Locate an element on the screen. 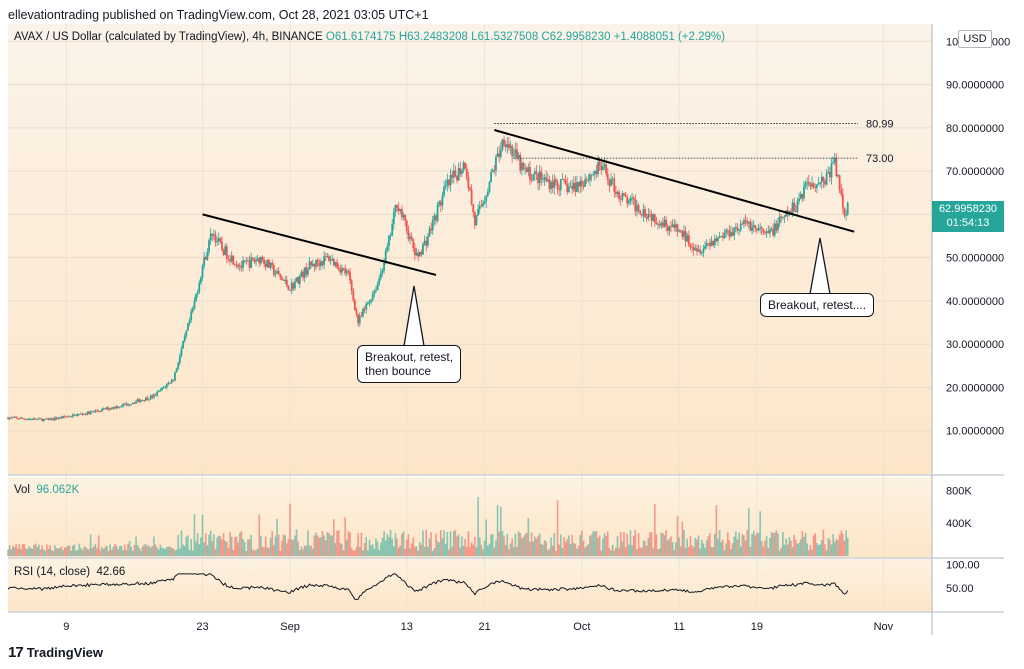  callout-pointer is located at coordinates (414, 316).